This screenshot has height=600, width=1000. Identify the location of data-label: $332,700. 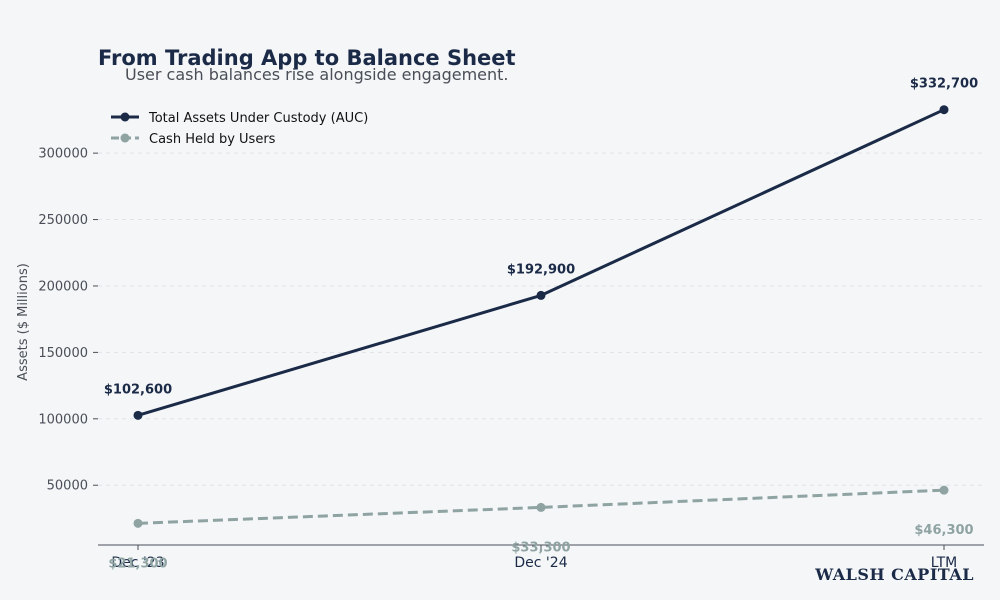
(944, 84).